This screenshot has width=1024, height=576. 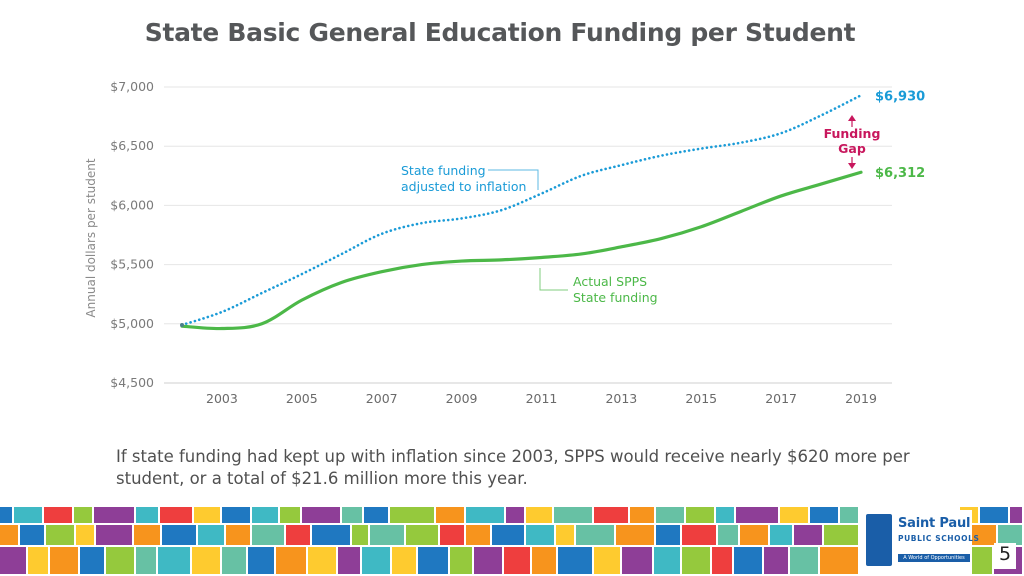 What do you see at coordinates (302, 398) in the screenshot?
I see `x-tick-label: 2005` at bounding box center [302, 398].